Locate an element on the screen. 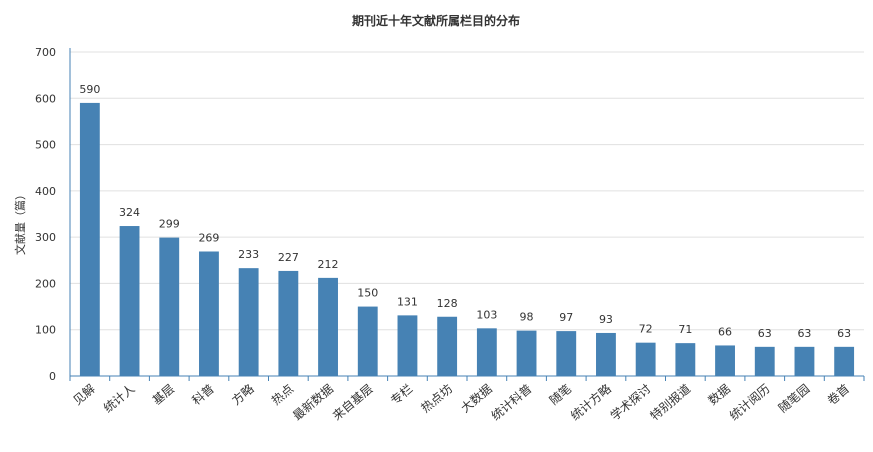 Image resolution: width=873 pixels, height=452 pixels. x-tick-label: 统计科普 is located at coordinates (512, 403).